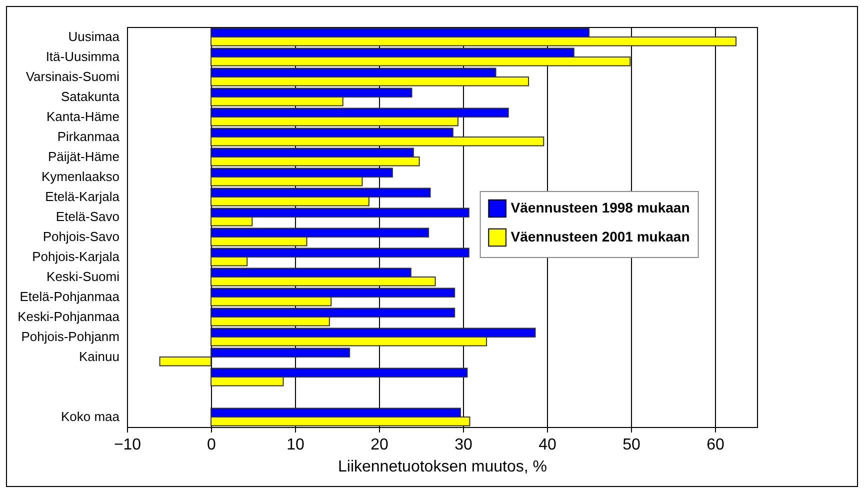 This screenshot has height=495, width=866. I want to click on y-tick-label: Etelä-Pohjanmaa, so click(70, 296).